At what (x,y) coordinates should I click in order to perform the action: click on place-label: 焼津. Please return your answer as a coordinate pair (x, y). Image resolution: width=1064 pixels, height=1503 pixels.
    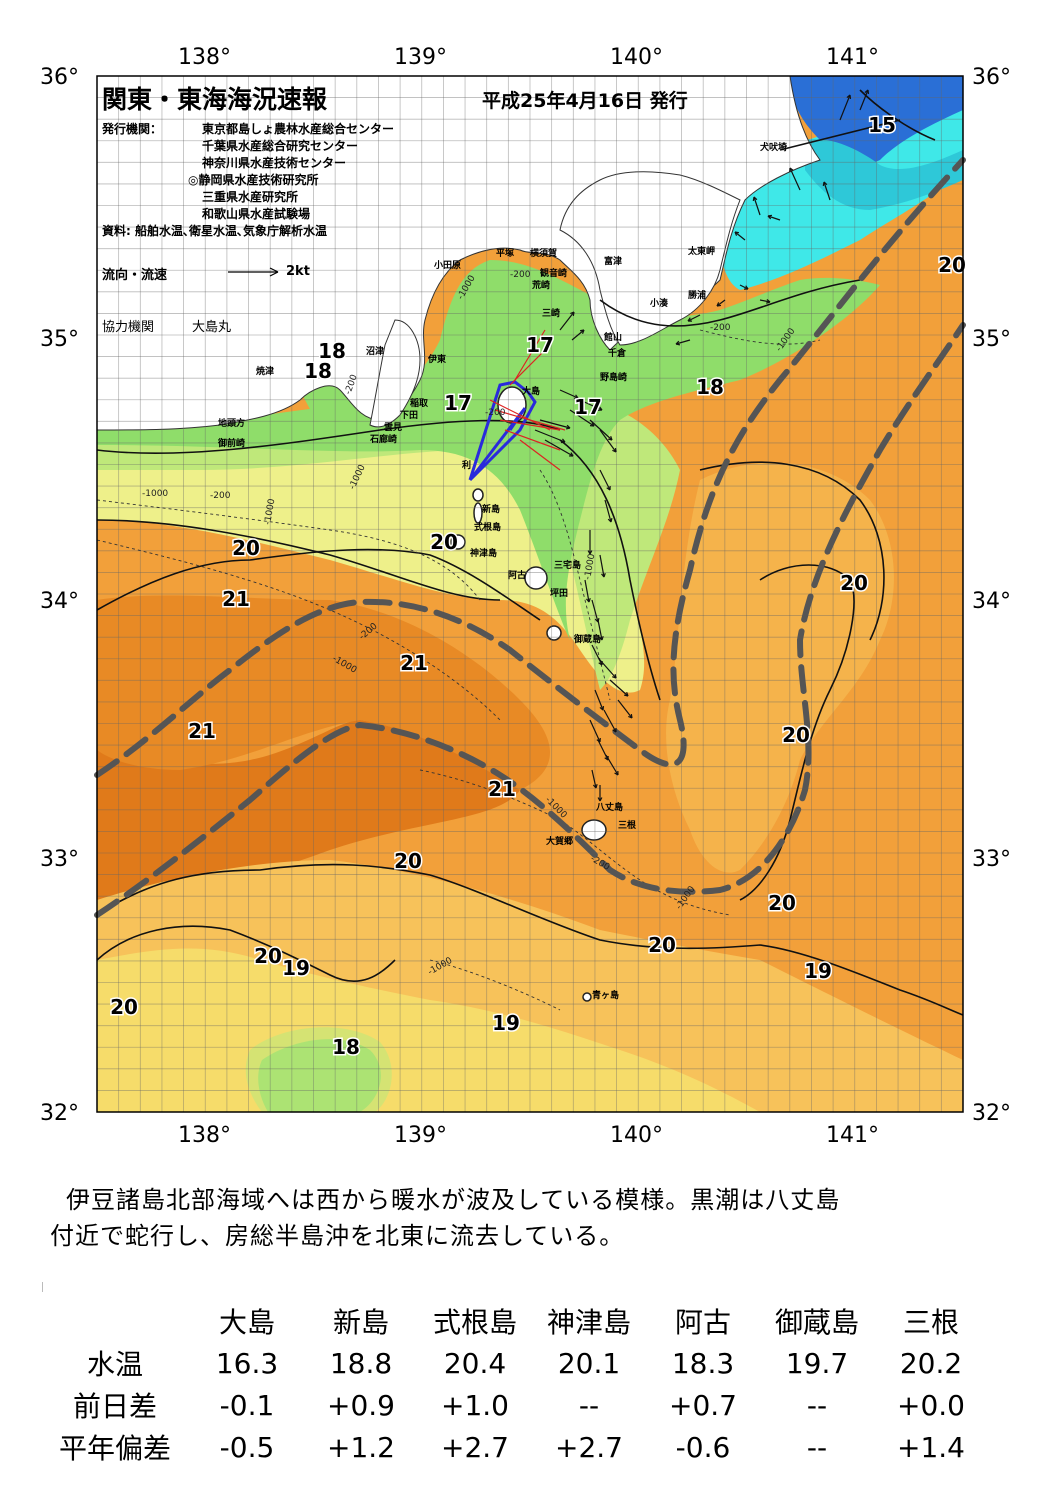
    Looking at the image, I should click on (265, 372).